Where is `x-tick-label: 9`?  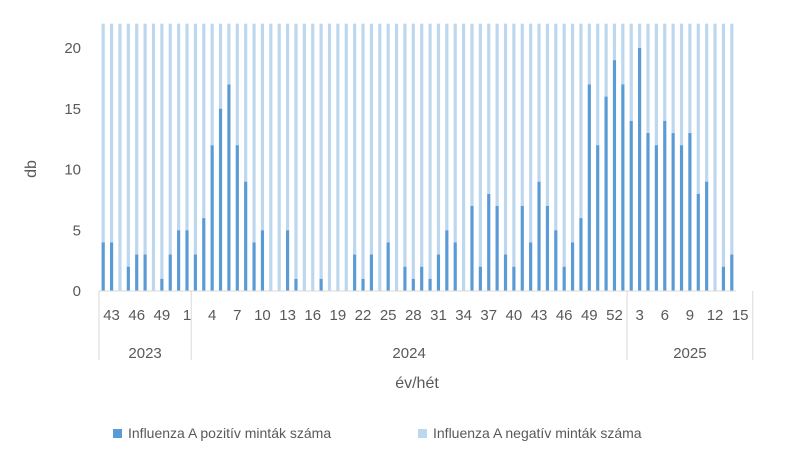
x-tick-label: 9 is located at coordinates (690, 315).